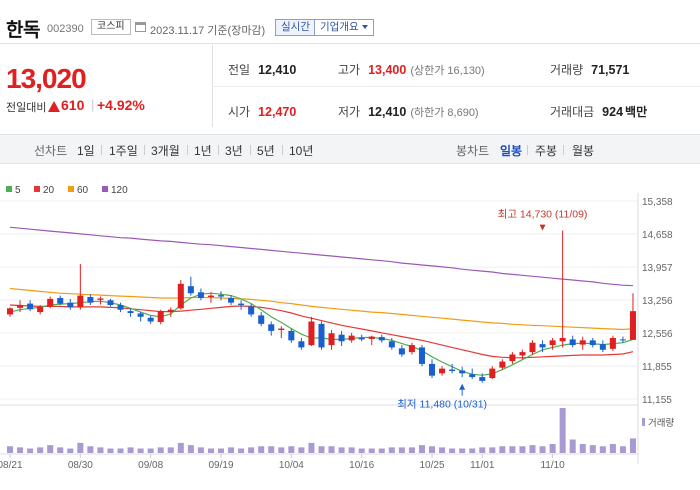 This screenshot has height=490, width=700. I want to click on high-arrow, so click(542, 227).